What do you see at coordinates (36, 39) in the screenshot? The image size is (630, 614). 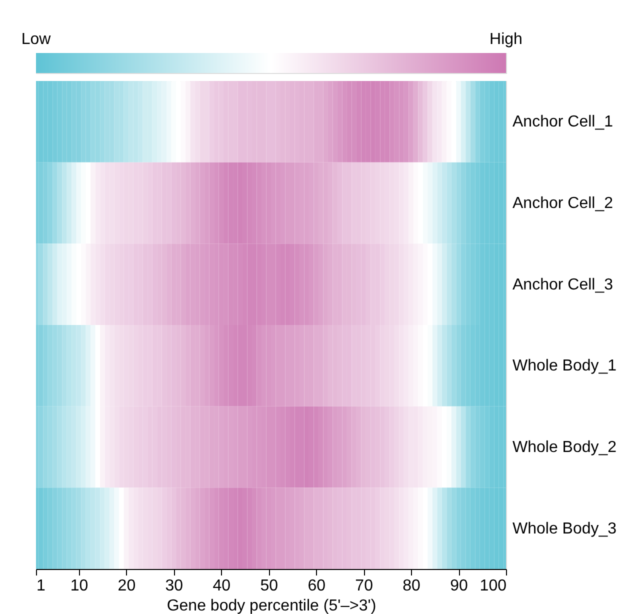 I see `color-bar-label: Low` at bounding box center [36, 39].